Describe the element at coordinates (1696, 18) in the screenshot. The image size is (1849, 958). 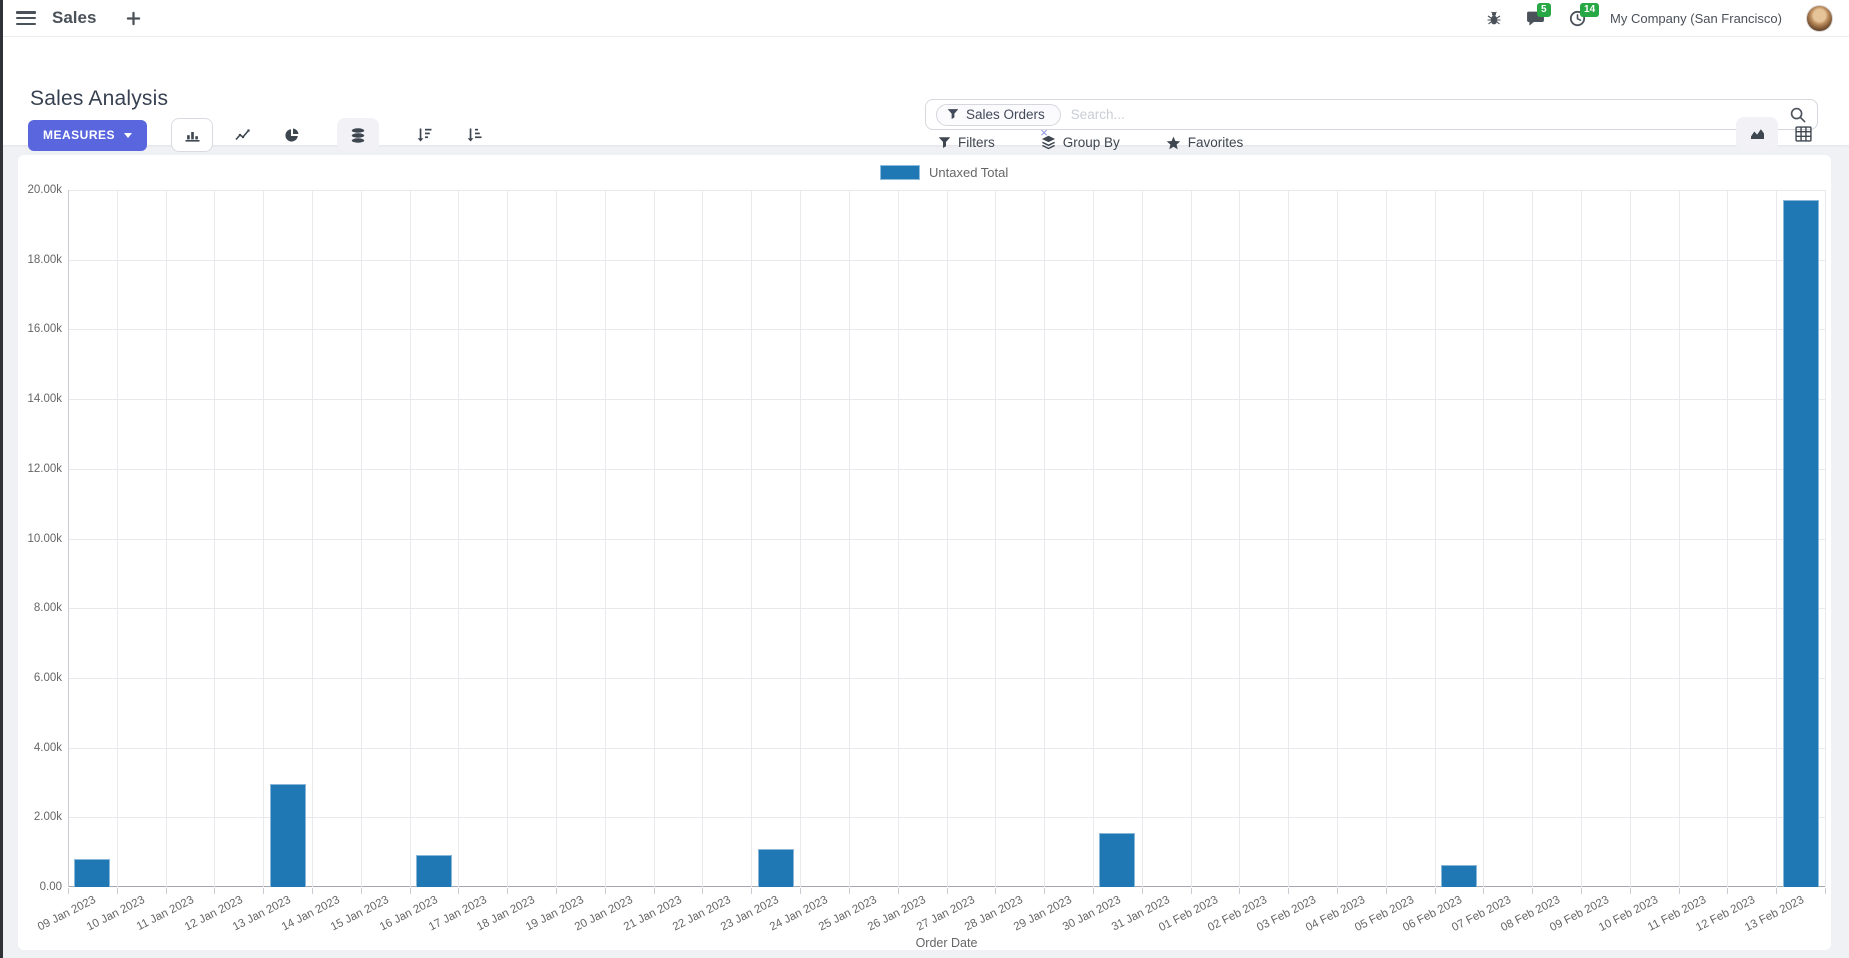
I see `company-menu: My Company (San Francisco)` at that location.